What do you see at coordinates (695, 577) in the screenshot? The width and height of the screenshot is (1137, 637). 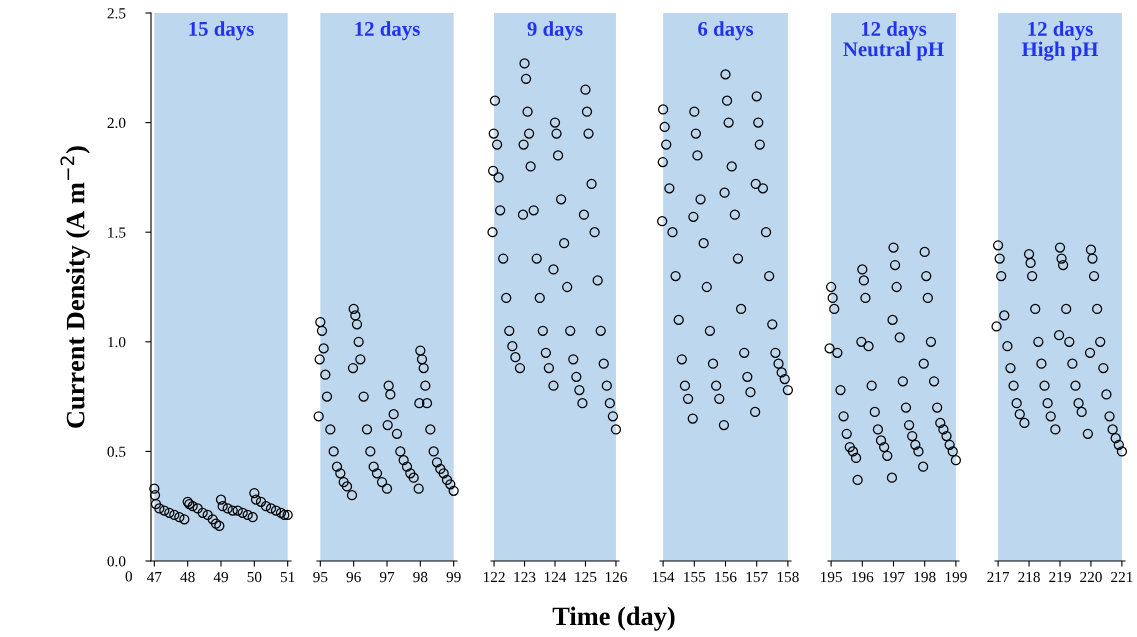 I see `x-tick-label: 155` at bounding box center [695, 577].